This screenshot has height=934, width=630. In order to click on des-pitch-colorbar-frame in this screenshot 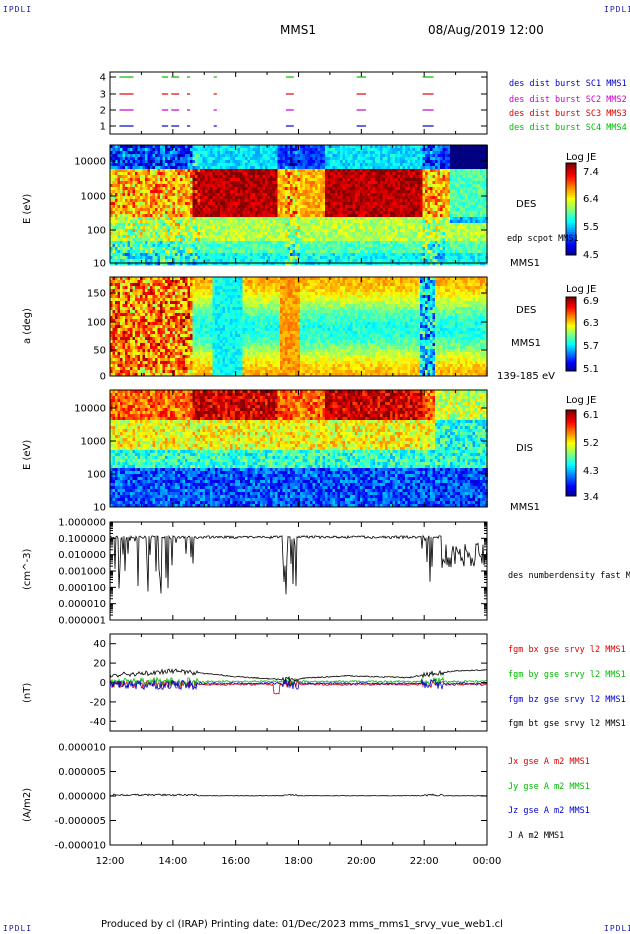, I will do `click(571, 334)`.